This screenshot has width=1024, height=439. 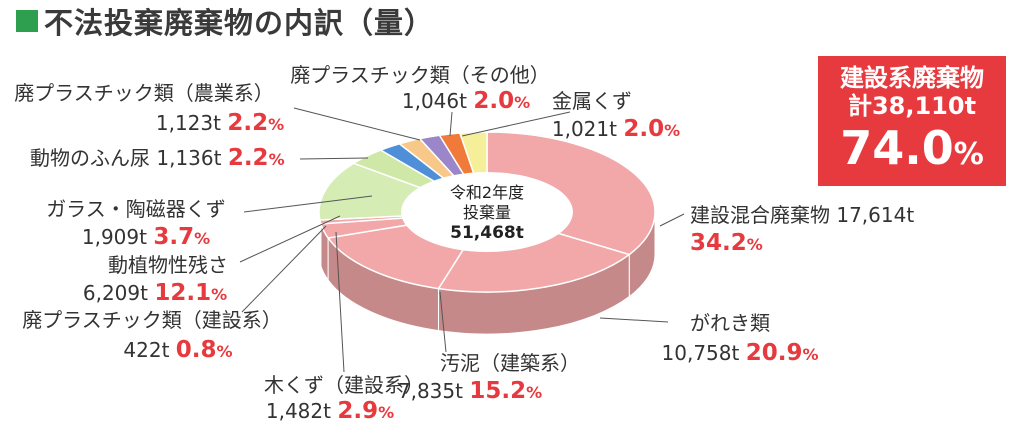 What do you see at coordinates (616, 129) in the screenshot?
I see `slice-amount-10: 1,021t 2.0%` at bounding box center [616, 129].